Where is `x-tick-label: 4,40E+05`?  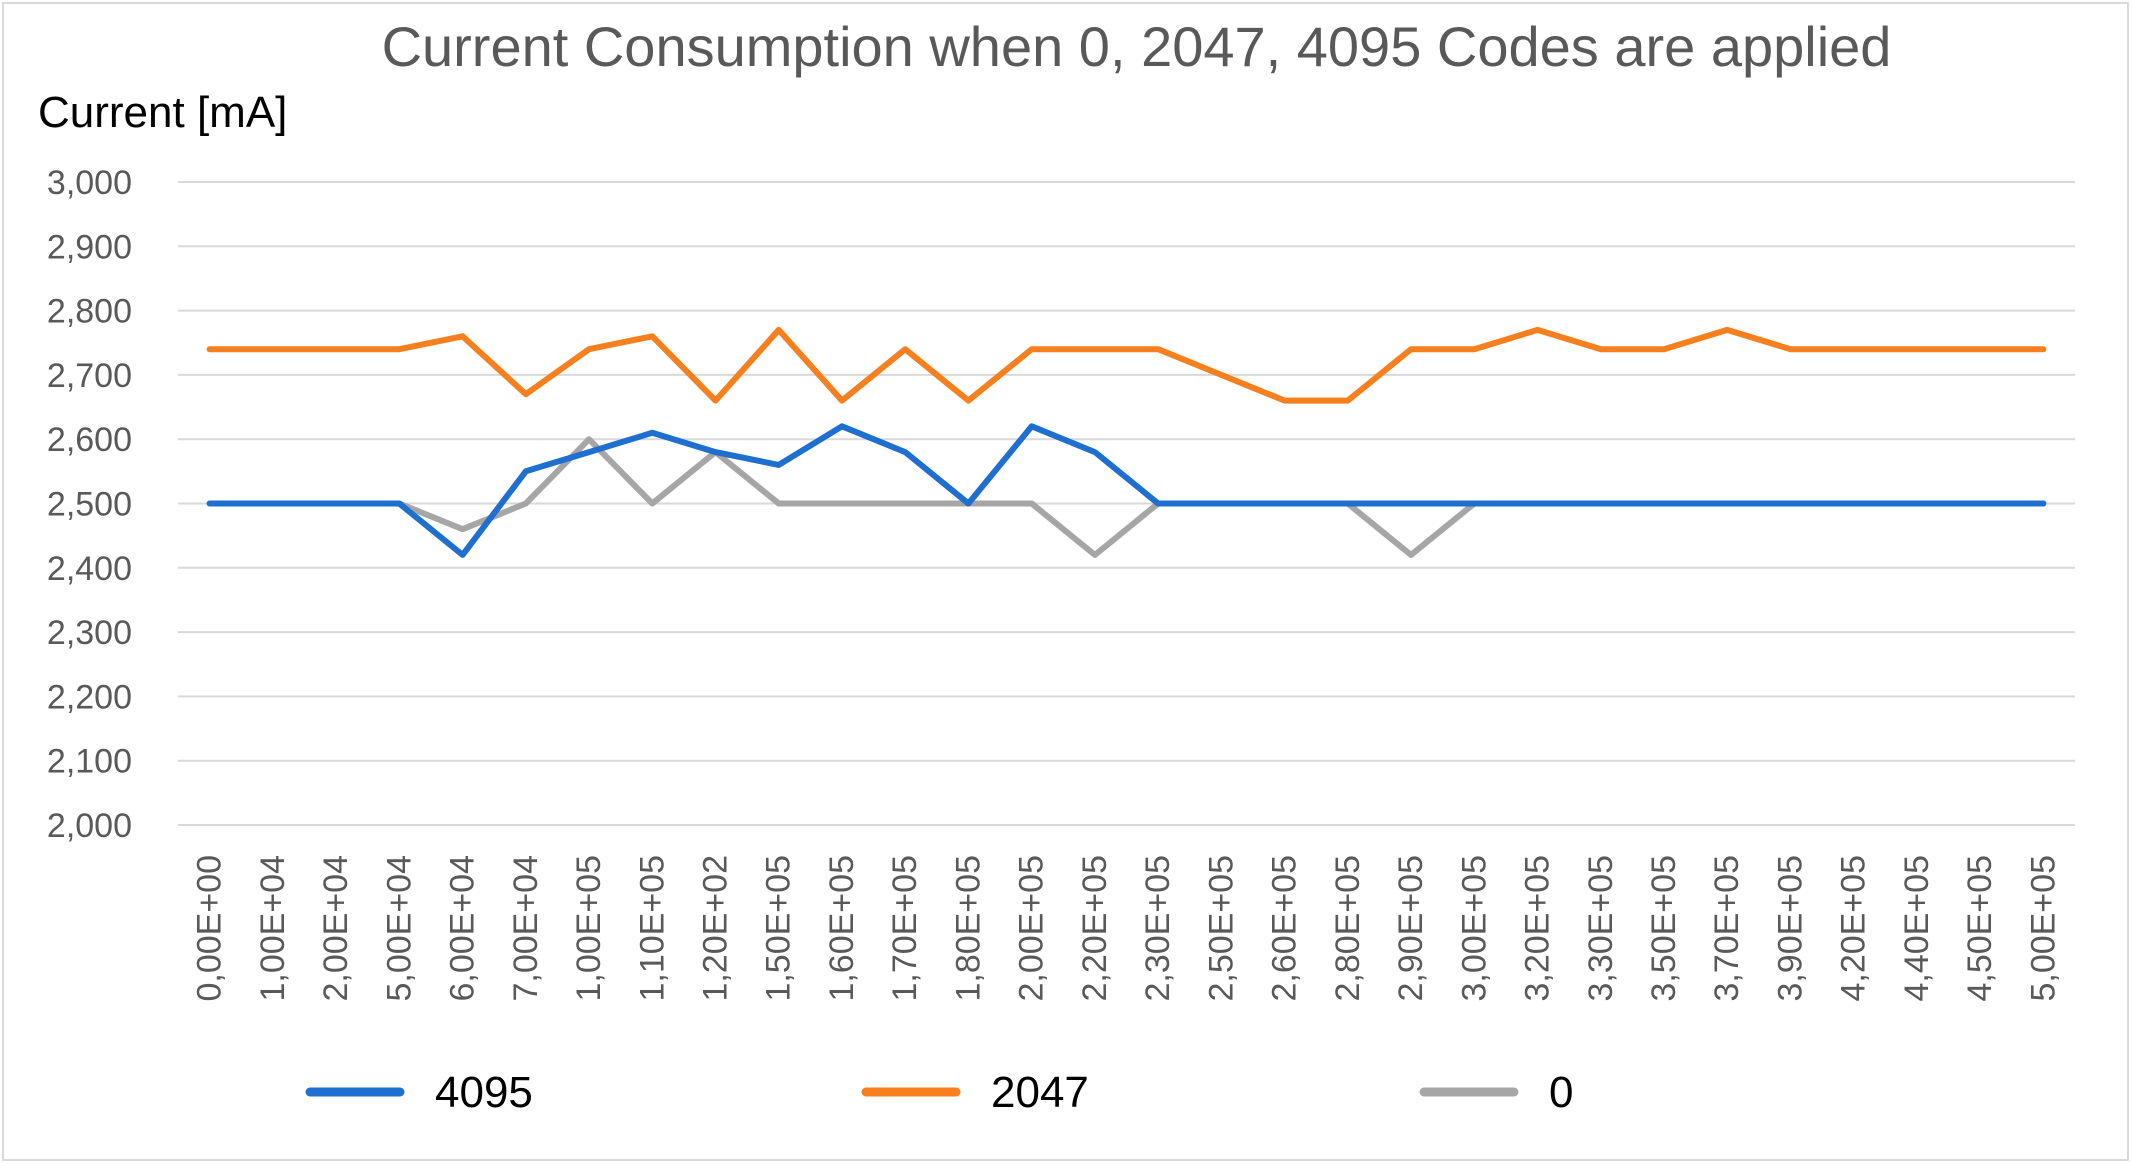 x-tick-label: 4,40E+05 is located at coordinates (1917, 928).